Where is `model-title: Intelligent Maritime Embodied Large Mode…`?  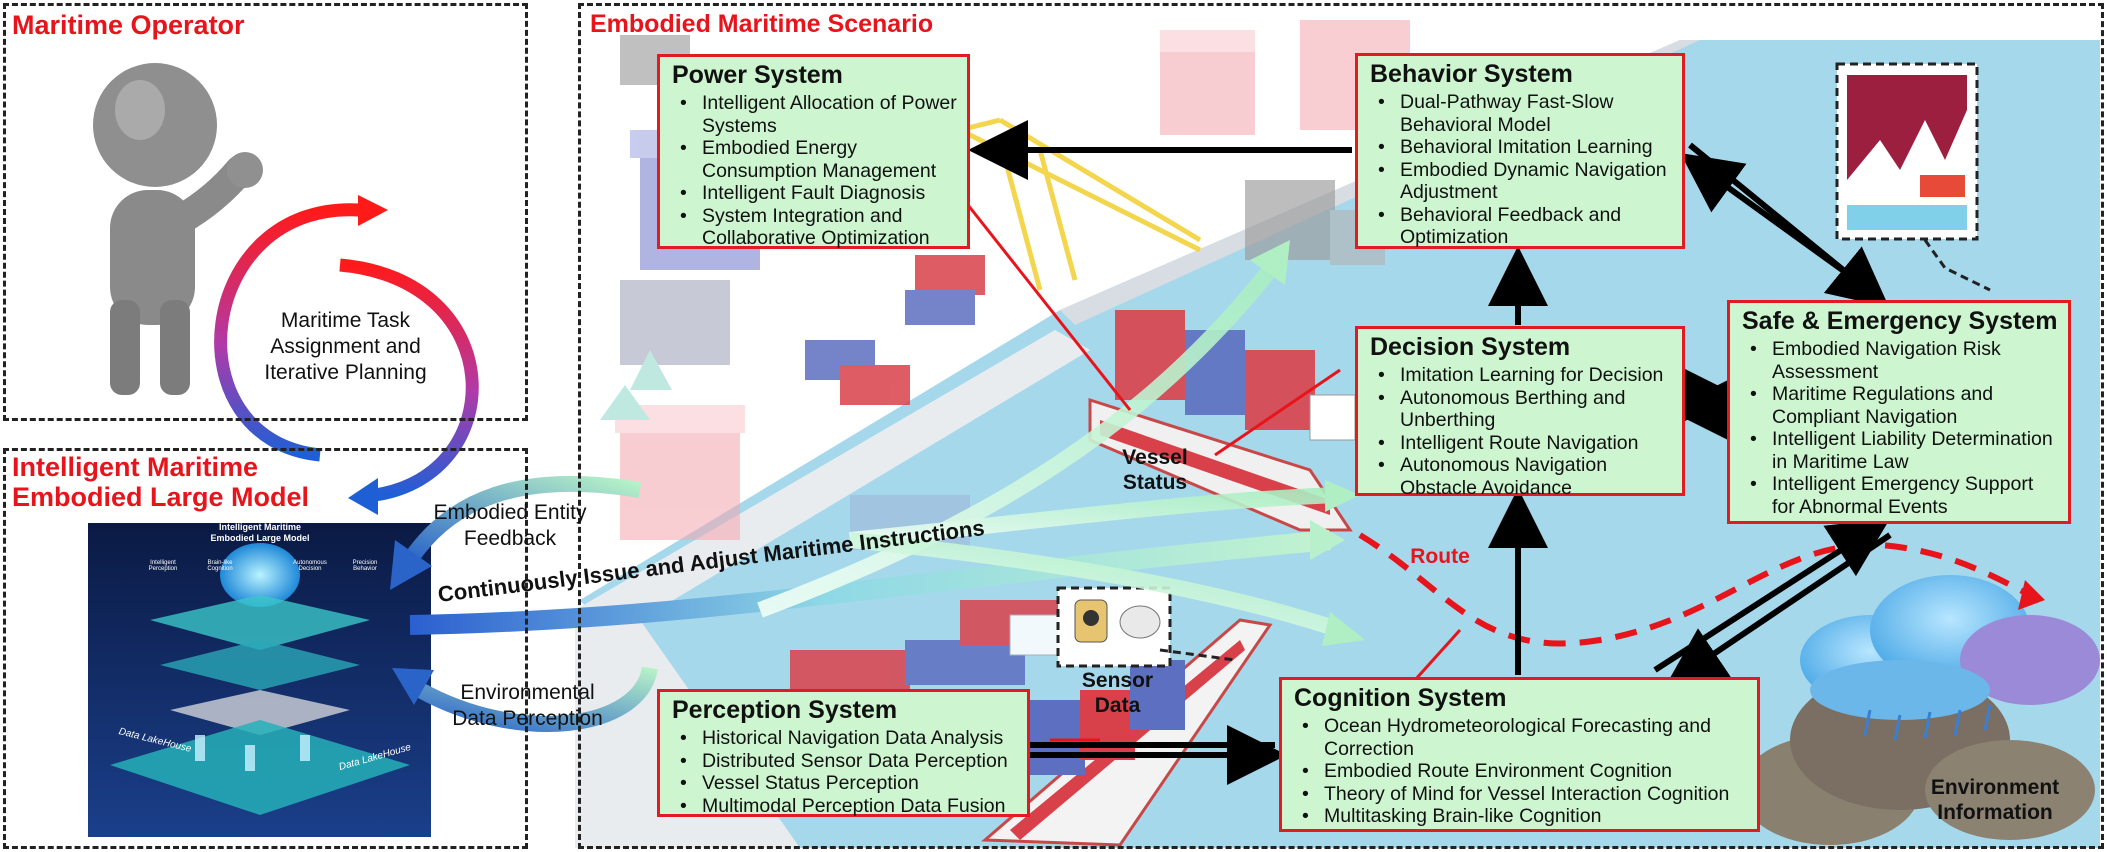 model-title: Intelligent Maritime Embodied Large Mode… is located at coordinates (161, 482).